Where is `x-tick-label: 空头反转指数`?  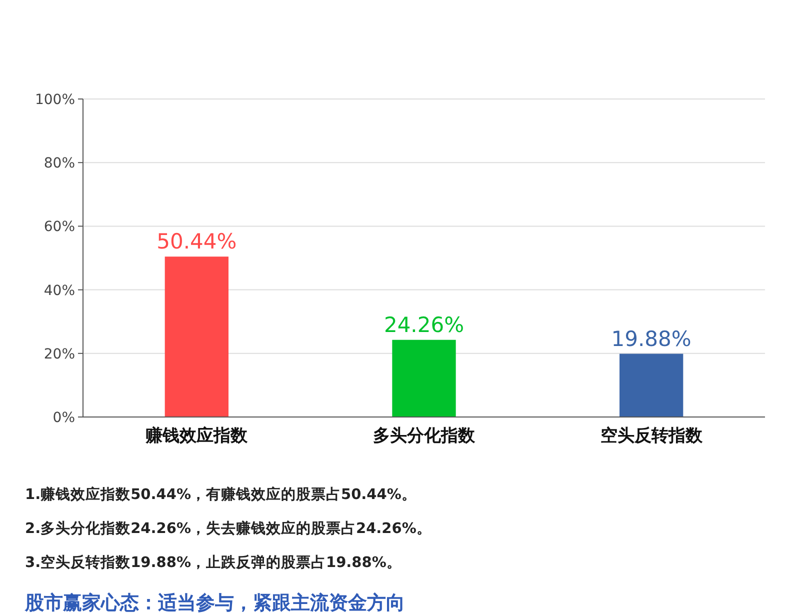
x-tick-label: 空头反转指数 is located at coordinates (652, 436).